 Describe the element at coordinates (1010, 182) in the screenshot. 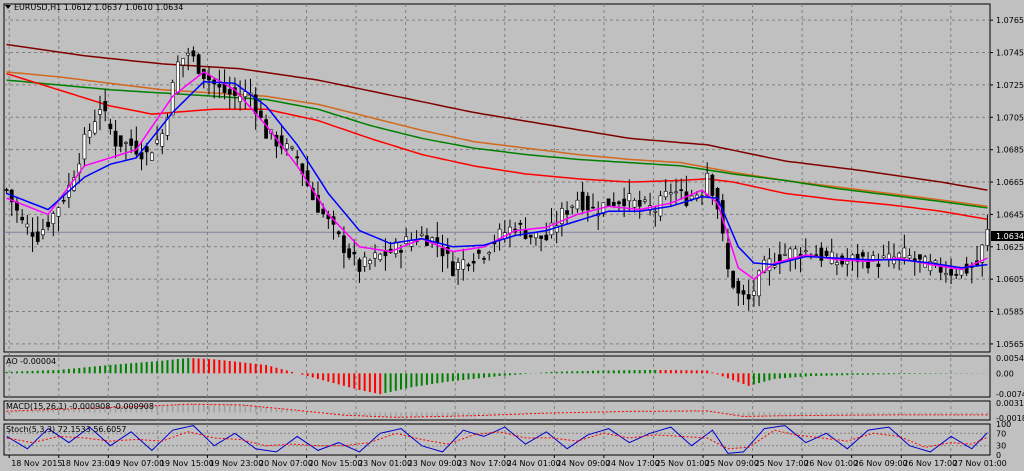

I see `price-tick-label: 1.0665` at that location.